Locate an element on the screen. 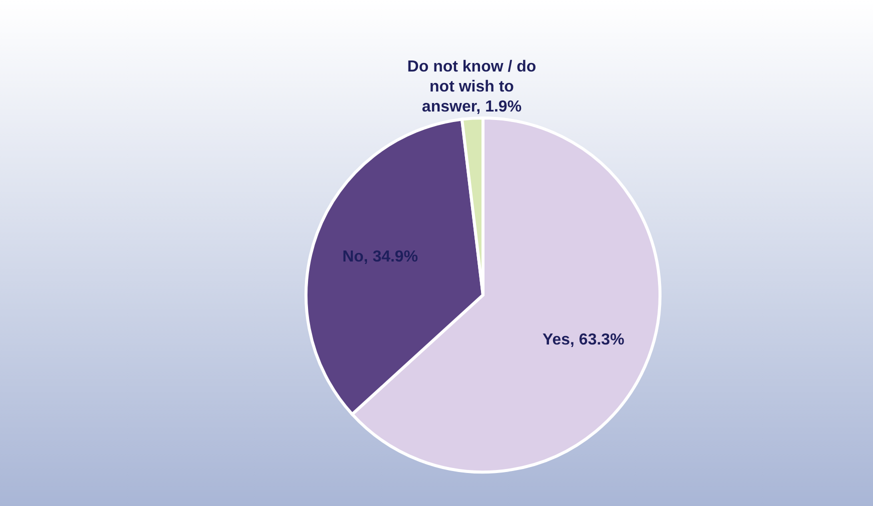 This screenshot has height=506, width=873. slice-label: Do not know / do not wish to answer, 1.9% is located at coordinates (471, 86).